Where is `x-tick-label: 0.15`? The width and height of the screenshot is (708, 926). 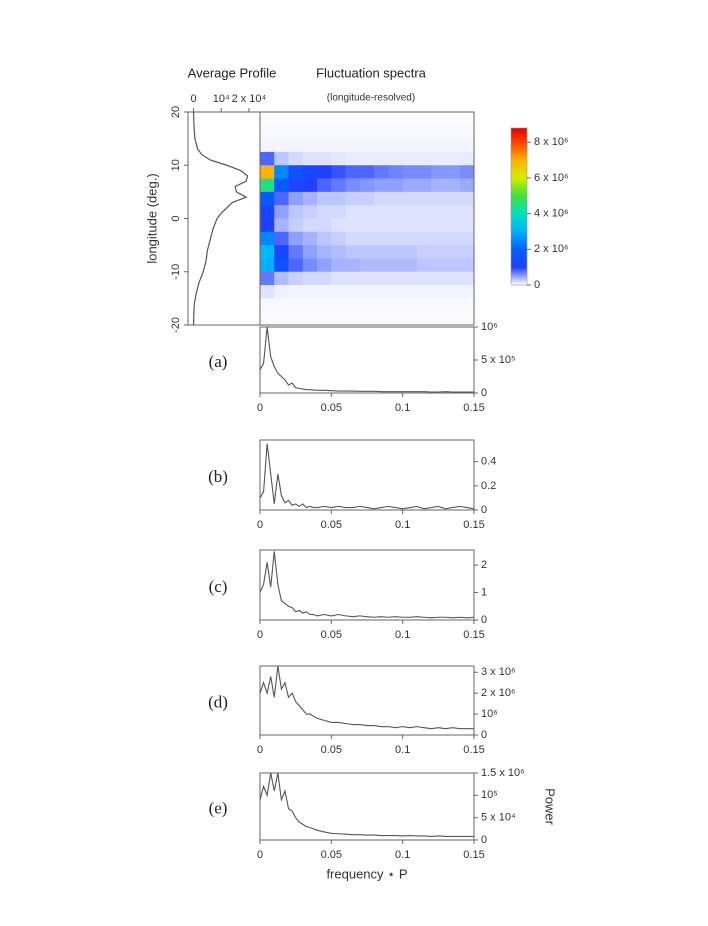
x-tick-label: 0.15 is located at coordinates (473, 855).